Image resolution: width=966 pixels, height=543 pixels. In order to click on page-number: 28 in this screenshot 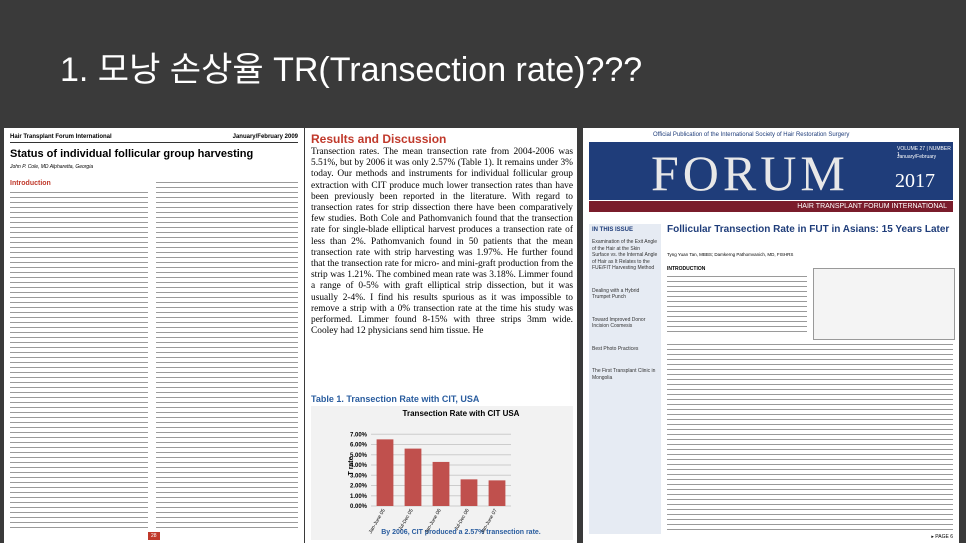, I will do `click(154, 536)`.